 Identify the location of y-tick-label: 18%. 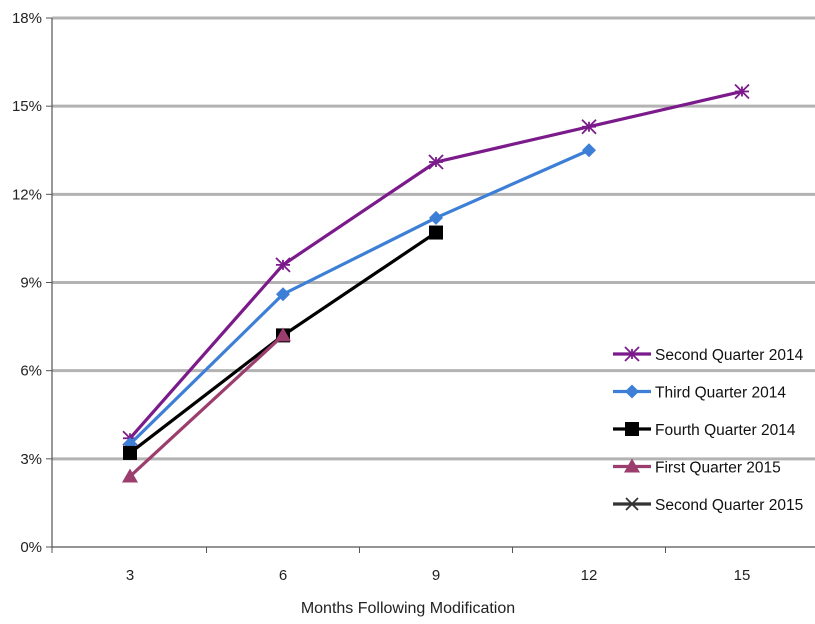
(27, 18).